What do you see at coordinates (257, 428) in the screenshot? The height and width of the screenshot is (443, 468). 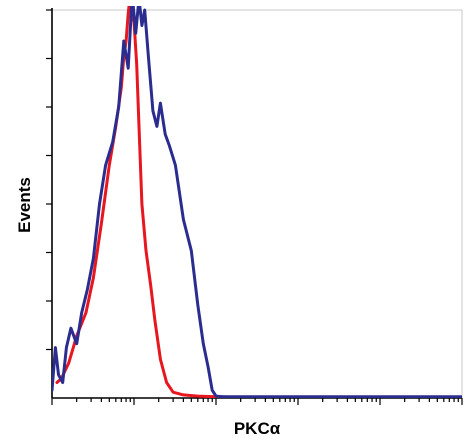 I see `x-axis-title: PKCα` at bounding box center [257, 428].